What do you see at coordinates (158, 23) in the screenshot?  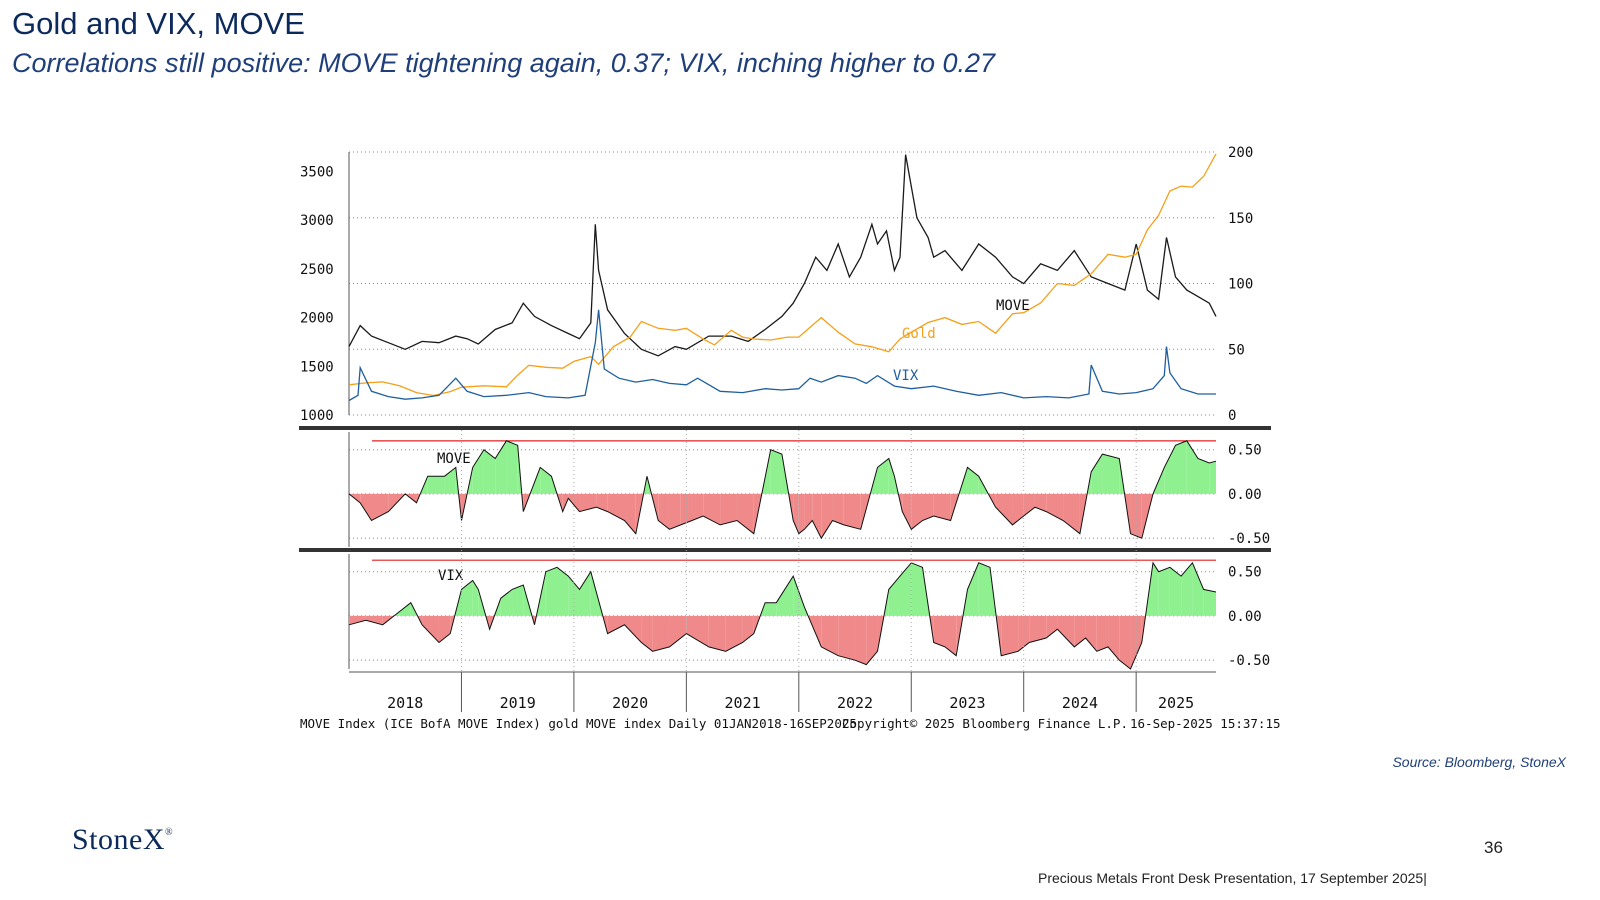 I see `page-title: Gold and VIX, MOVE` at bounding box center [158, 23].